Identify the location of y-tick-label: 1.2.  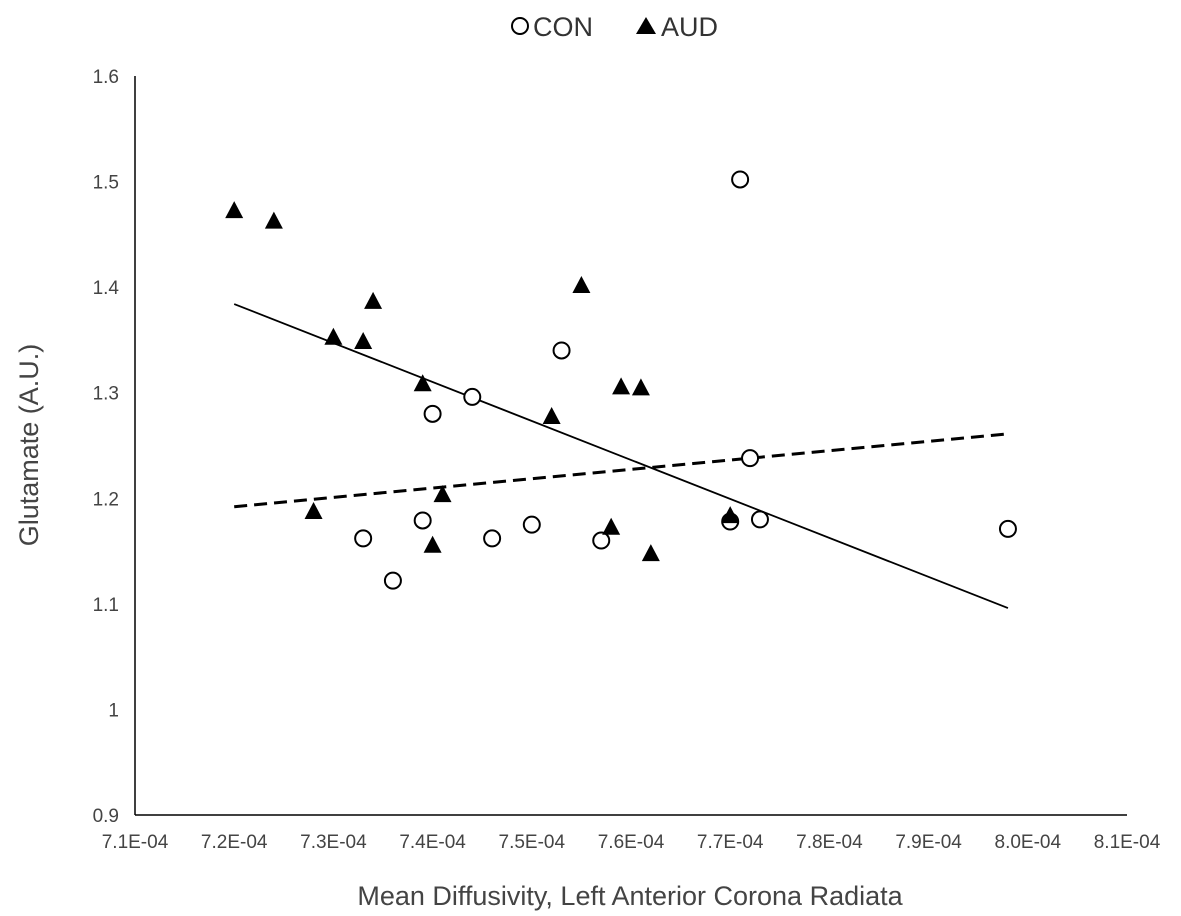
(106, 499).